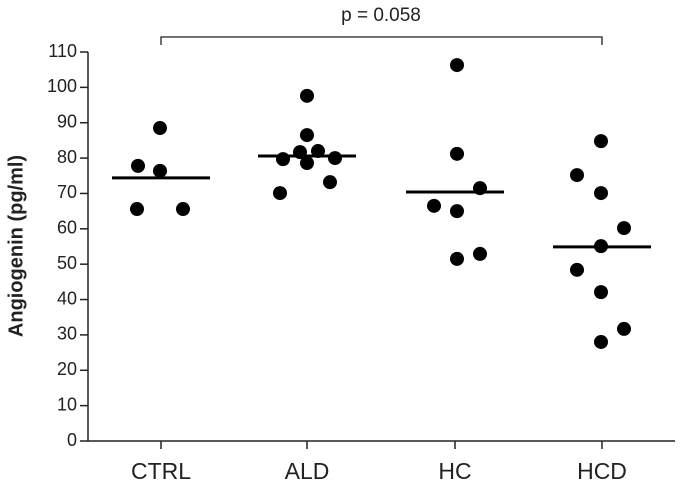 The height and width of the screenshot is (496, 683). I want to click on y-tick-label: 100, so click(62, 86).